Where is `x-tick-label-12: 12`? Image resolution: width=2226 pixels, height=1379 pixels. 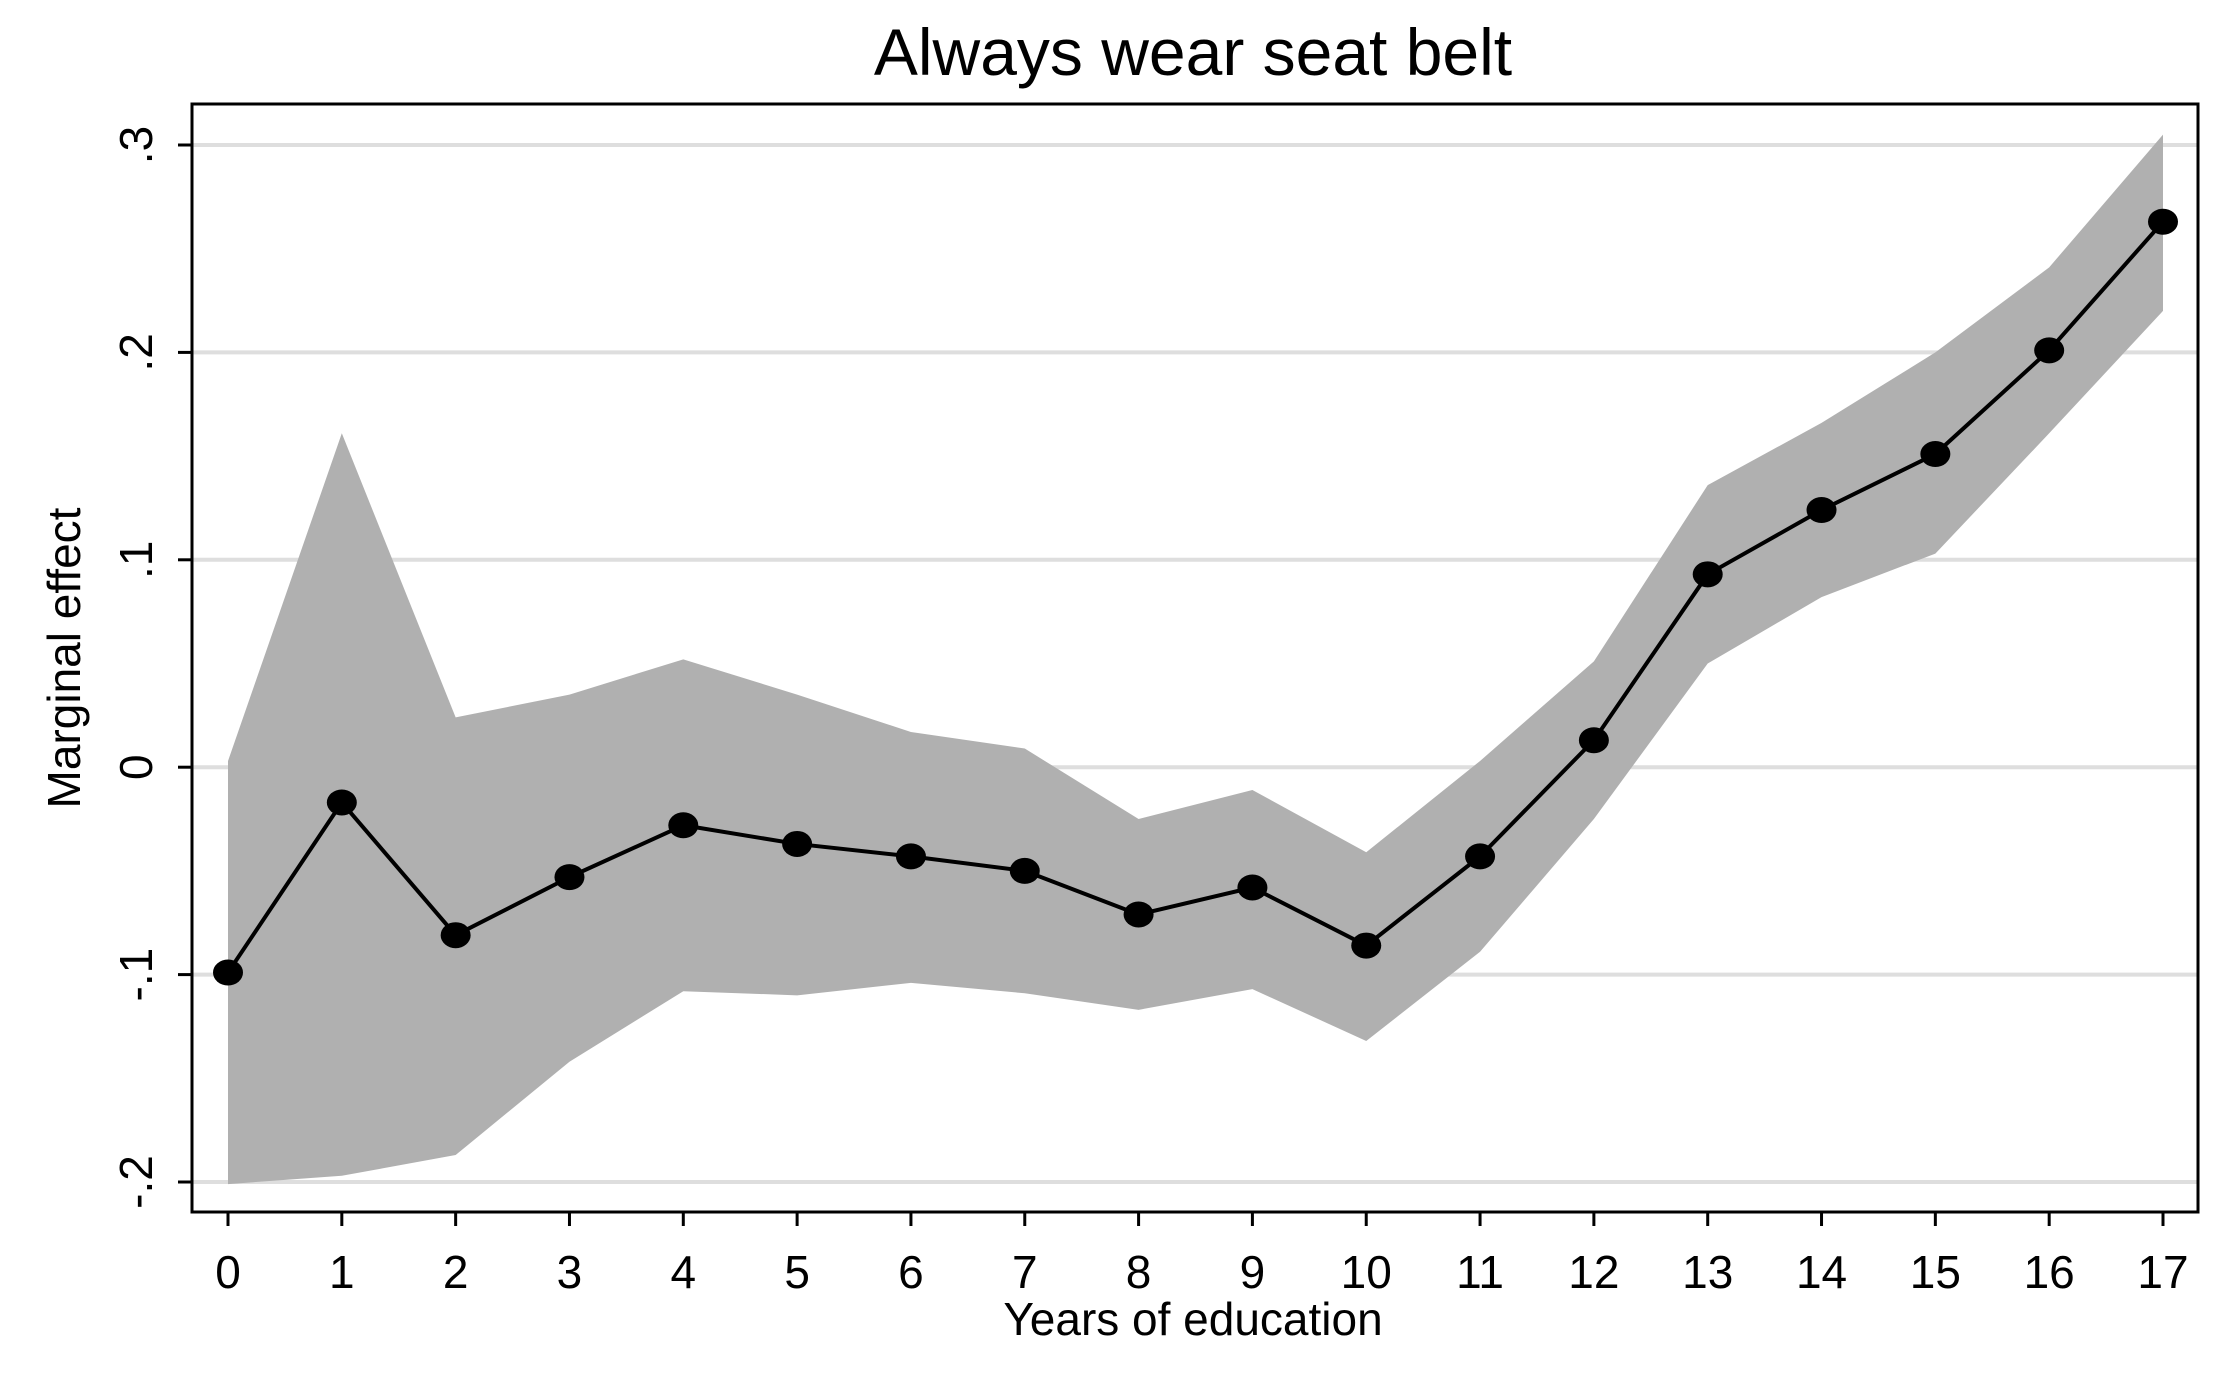 x-tick-label-12: 12 is located at coordinates (1593, 1272).